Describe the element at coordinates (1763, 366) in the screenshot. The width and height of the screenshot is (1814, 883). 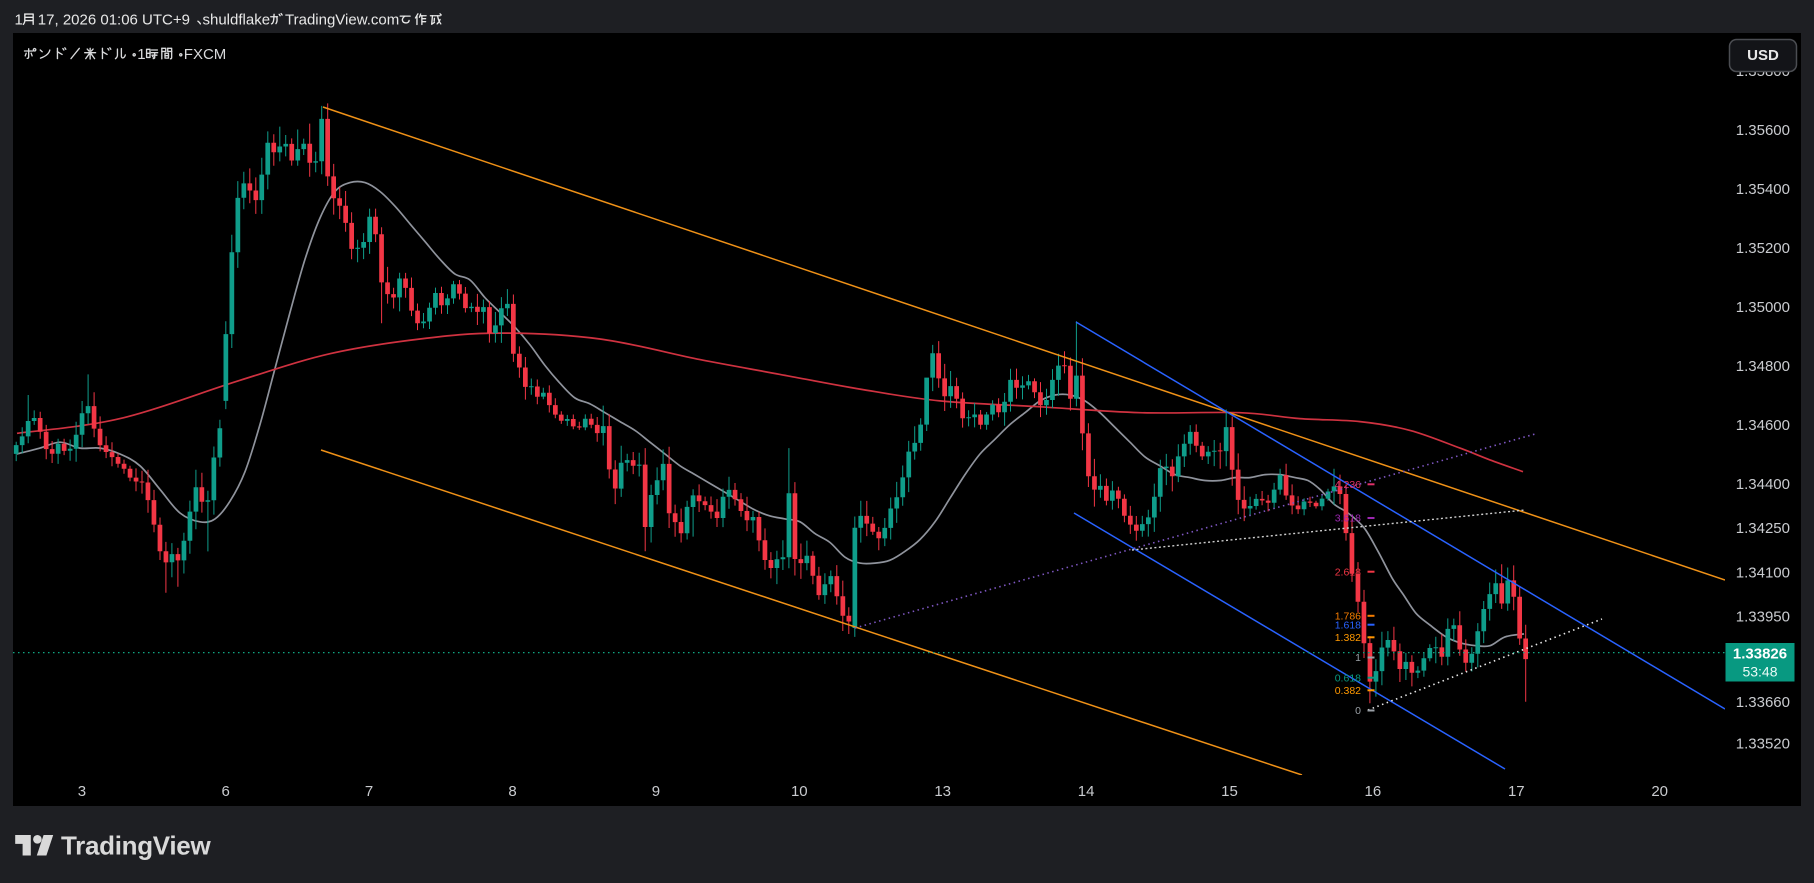
I see `svg-text: 1.34800` at that location.